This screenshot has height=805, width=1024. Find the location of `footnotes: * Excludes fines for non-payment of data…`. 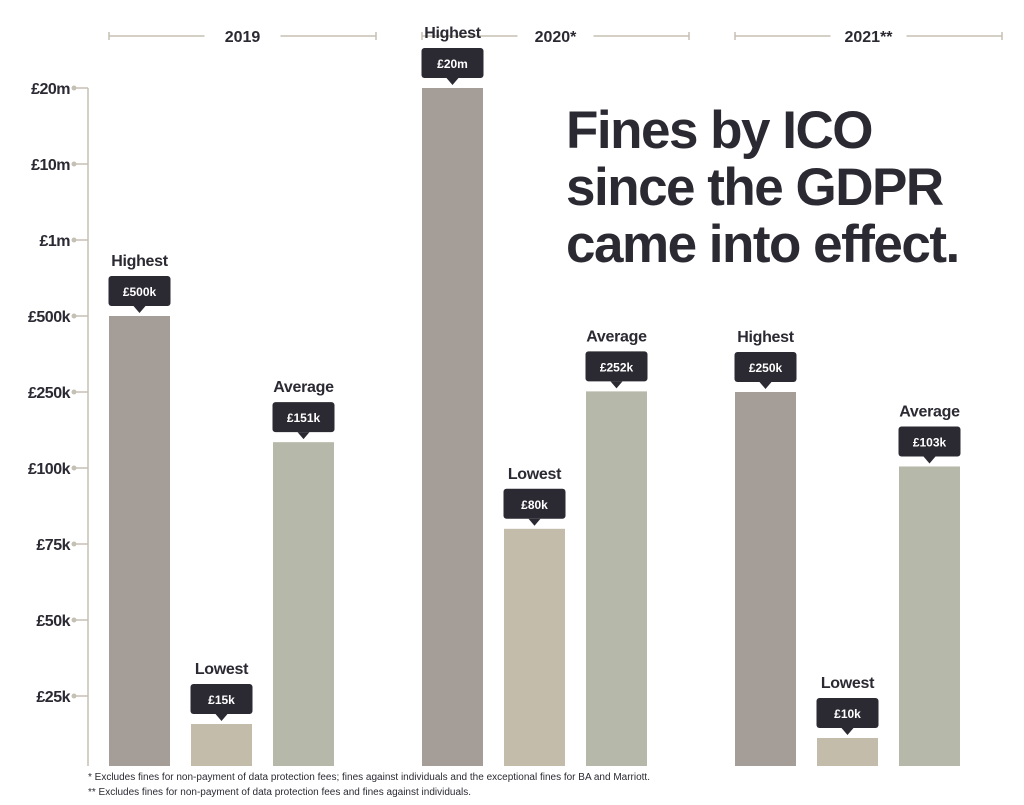

footnotes: * Excludes fines for non-payment of data… is located at coordinates (369, 785).